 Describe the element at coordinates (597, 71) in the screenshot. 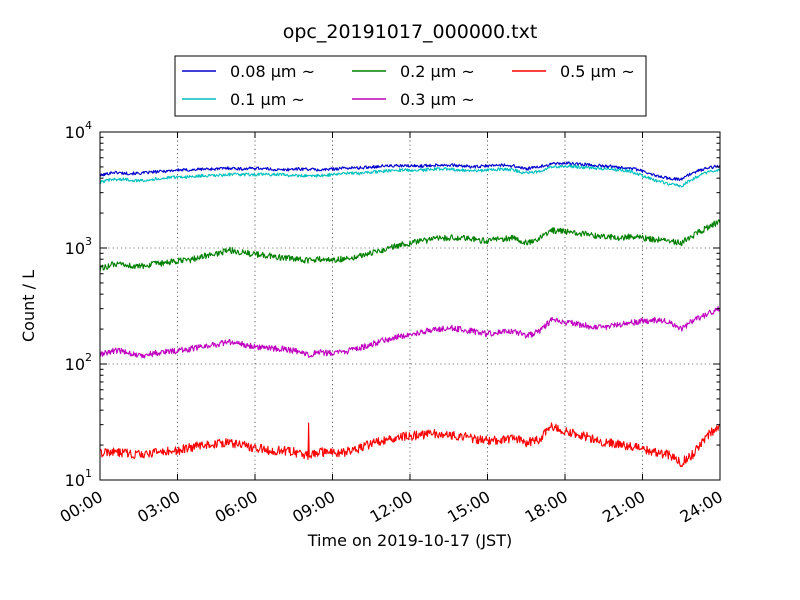

I see `legend-label: 0.5 μm ~` at that location.